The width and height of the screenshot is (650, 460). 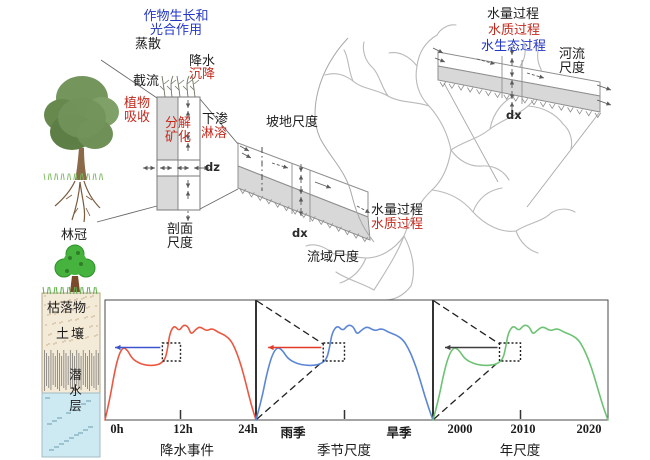 I want to click on label-interception: 截流, so click(x=146, y=80).